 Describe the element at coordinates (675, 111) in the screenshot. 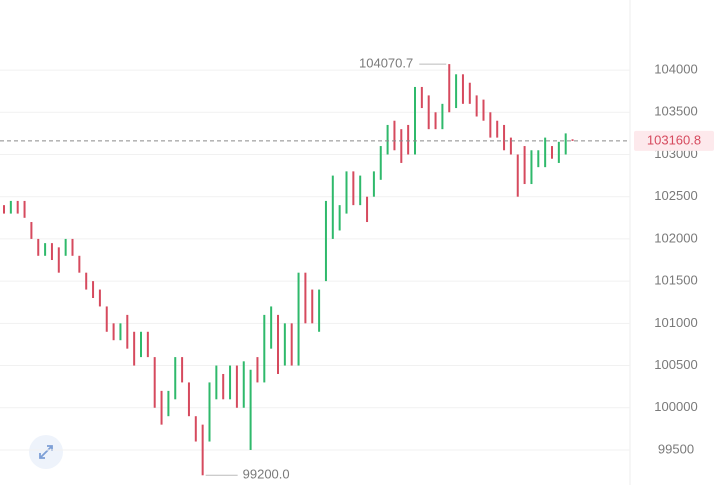

I see `y-tick-label: 103500` at that location.